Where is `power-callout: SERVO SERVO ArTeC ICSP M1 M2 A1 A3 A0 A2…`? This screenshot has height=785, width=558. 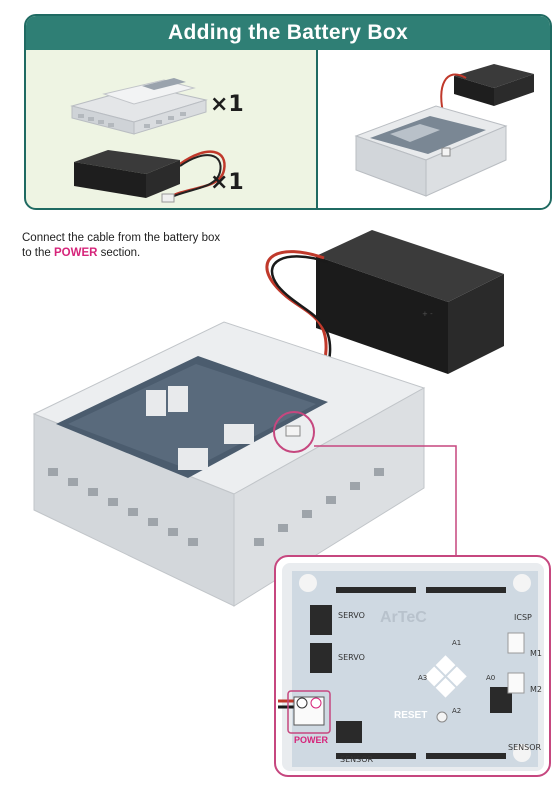 power-callout: SERVO SERVO ArTeC ICSP M1 M2 A1 A3 A0 A2… is located at coordinates (412, 666).